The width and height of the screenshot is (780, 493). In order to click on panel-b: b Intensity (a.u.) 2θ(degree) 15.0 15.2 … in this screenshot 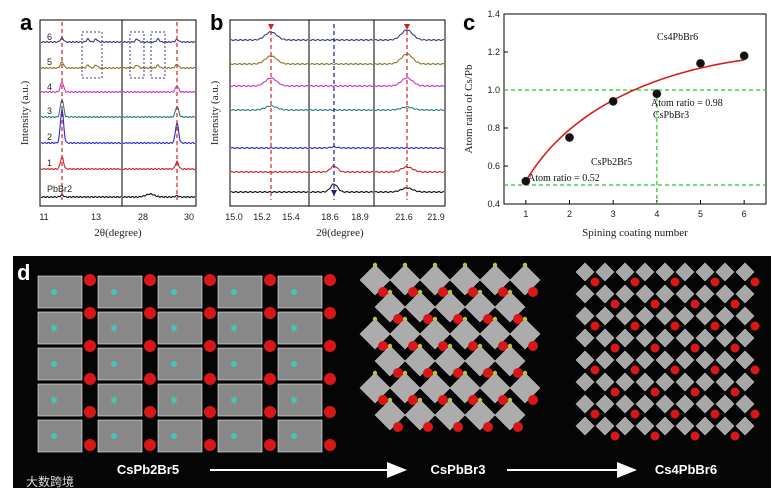, I will do `click(327, 124)`.